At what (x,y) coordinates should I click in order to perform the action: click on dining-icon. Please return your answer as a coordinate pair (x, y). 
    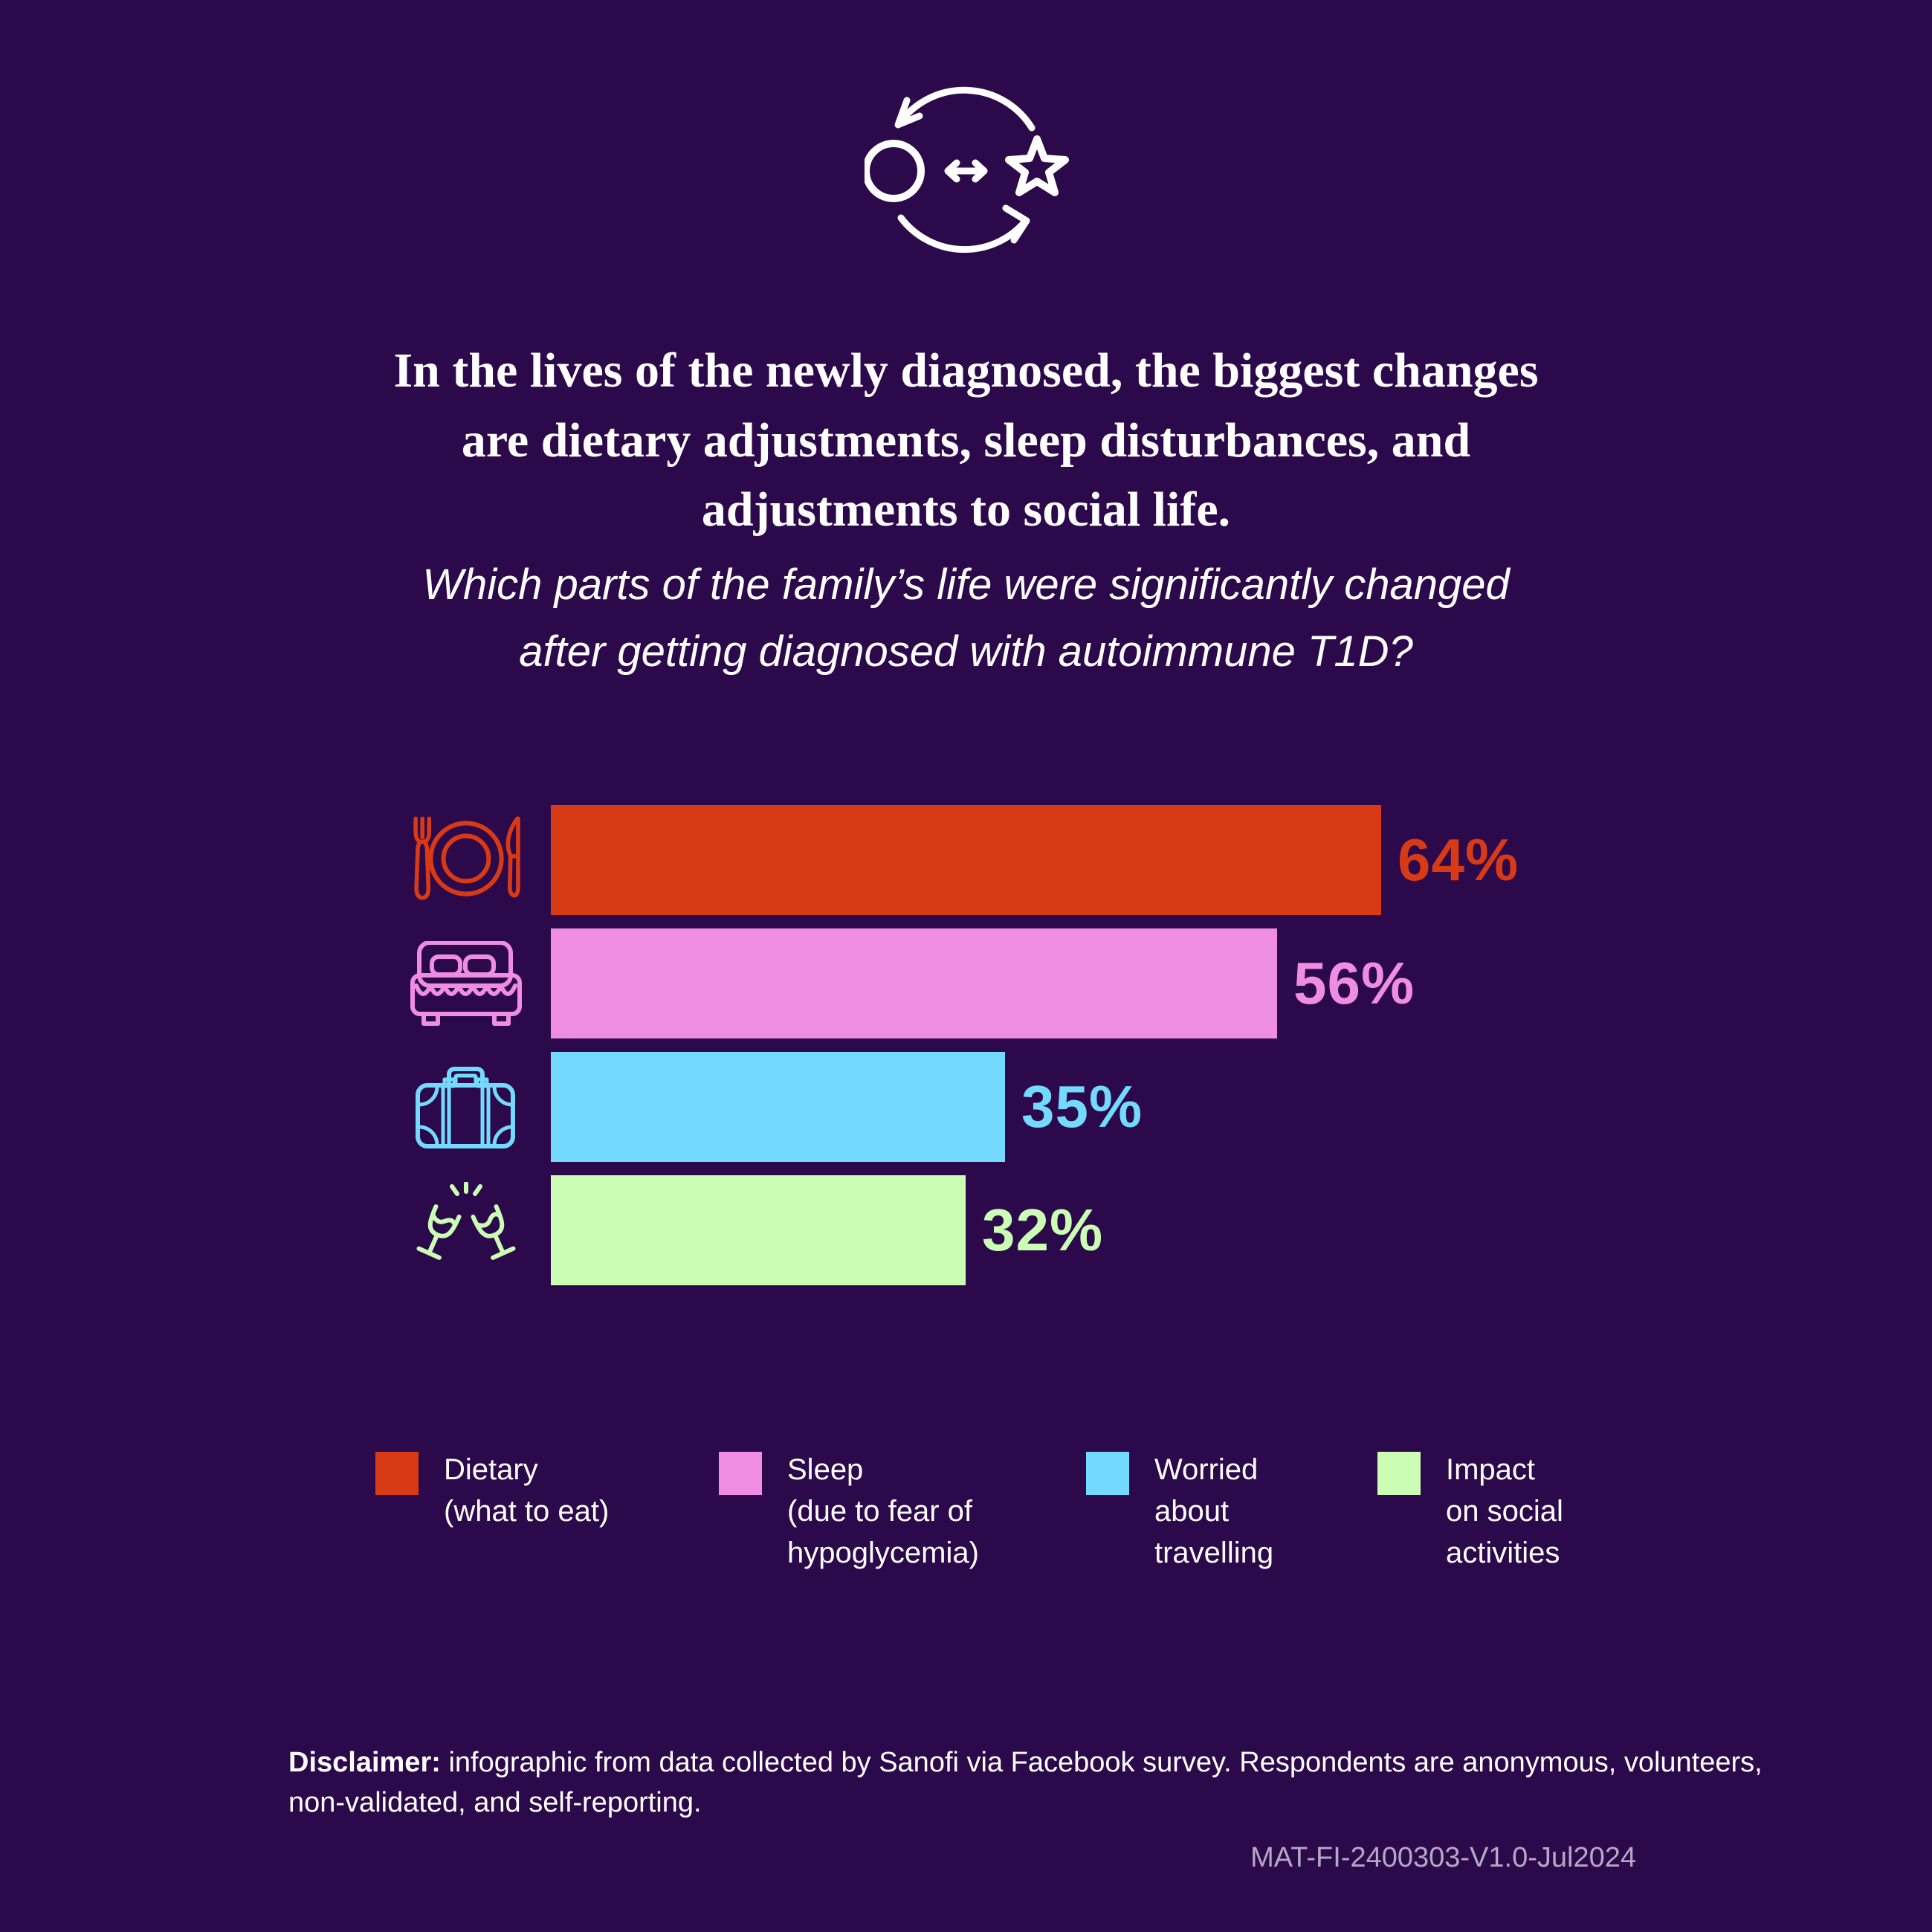
    Looking at the image, I should click on (474, 860).